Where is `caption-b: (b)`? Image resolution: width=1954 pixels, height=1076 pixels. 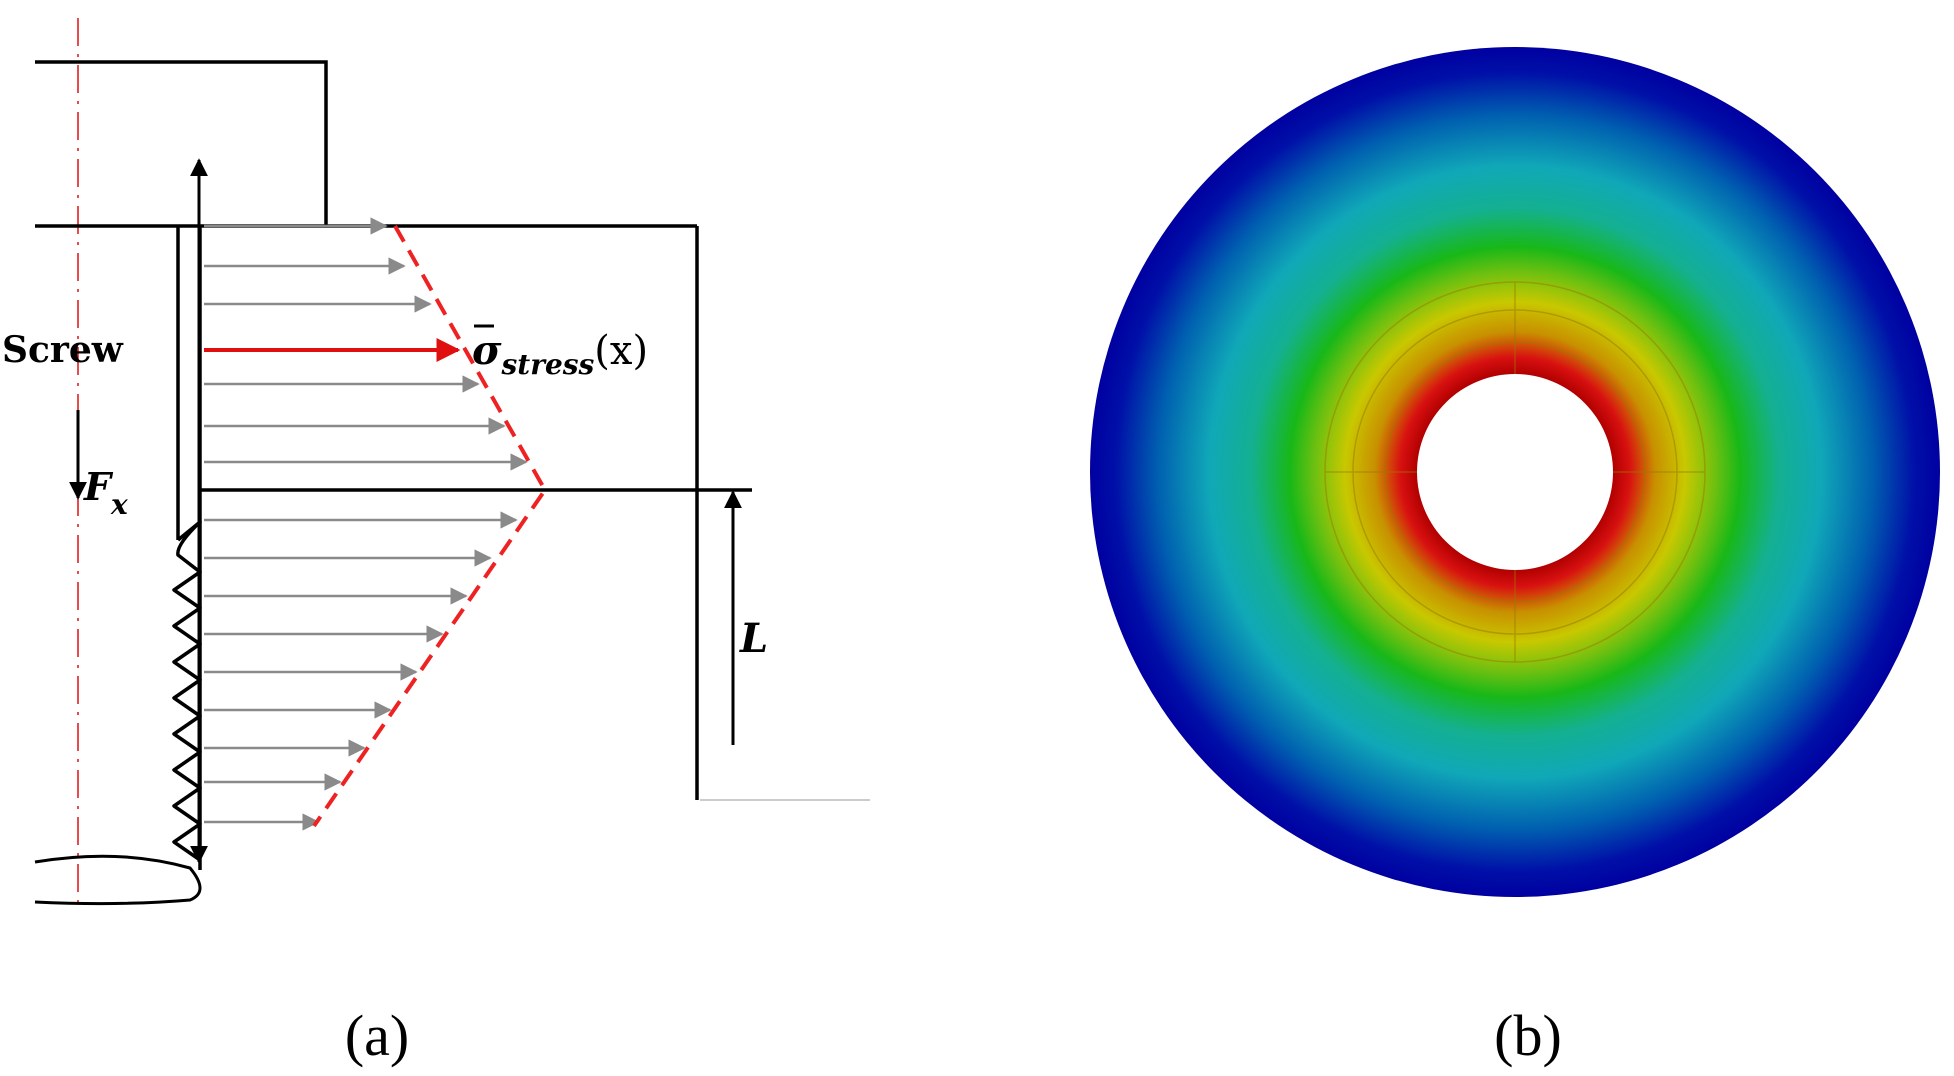 caption-b: (b) is located at coordinates (1528, 1035).